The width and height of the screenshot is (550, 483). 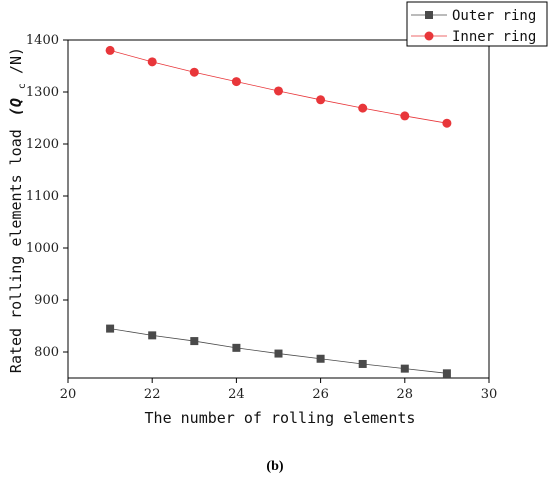 I want to click on y-tick-label: 900, so click(x=46, y=300).